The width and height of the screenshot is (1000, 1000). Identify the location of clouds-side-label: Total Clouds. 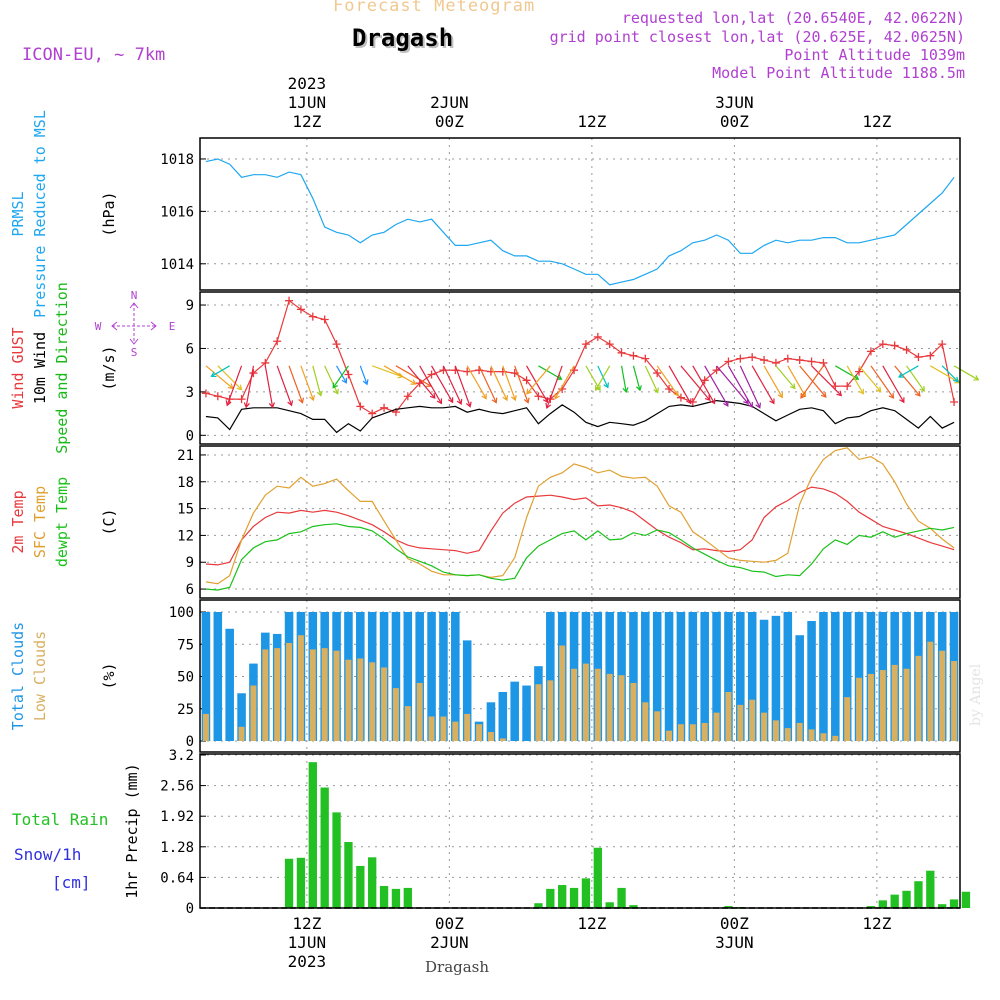
(18, 676).